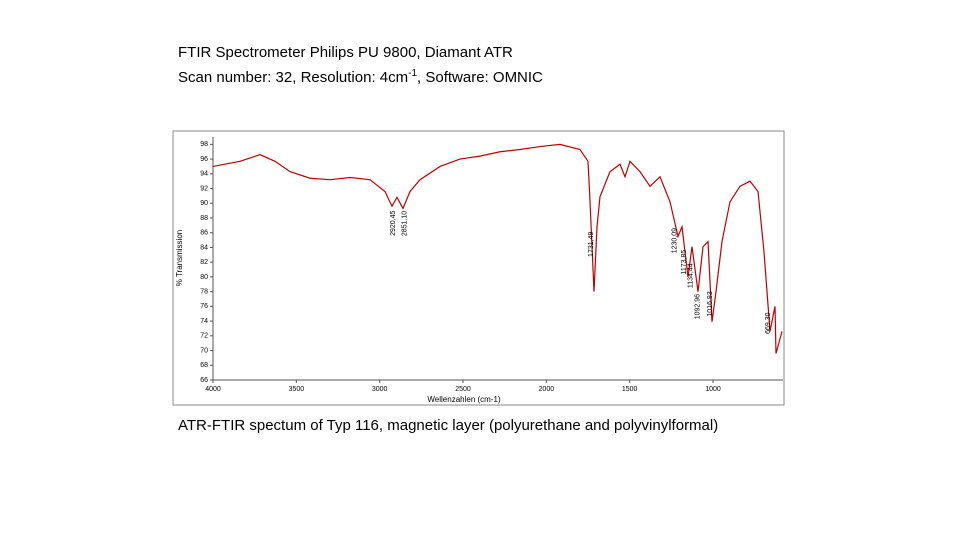  I want to click on peak-label: 1173,85, so click(684, 262).